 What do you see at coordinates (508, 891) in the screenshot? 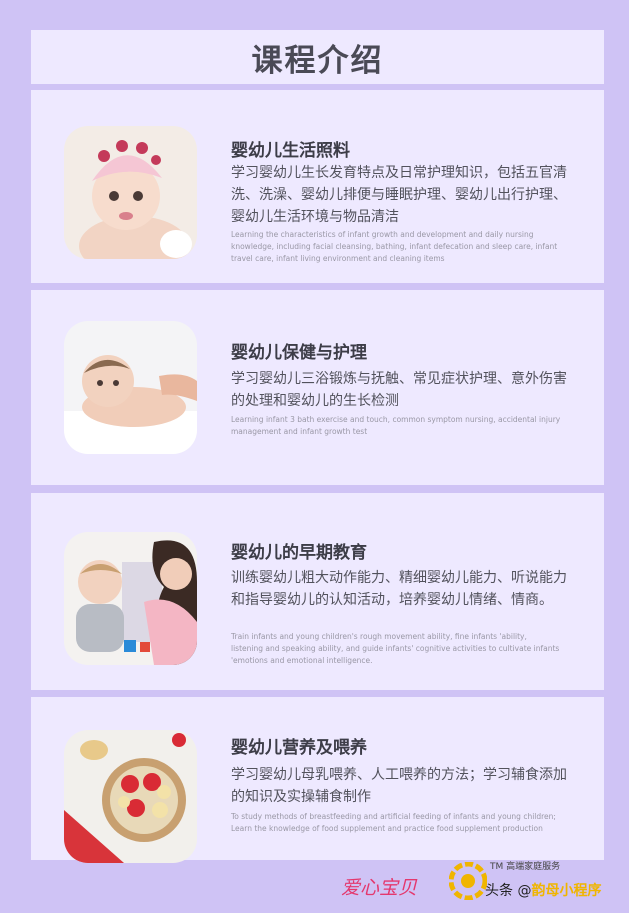
I see `source-prefix: 头条 @` at bounding box center [508, 891].